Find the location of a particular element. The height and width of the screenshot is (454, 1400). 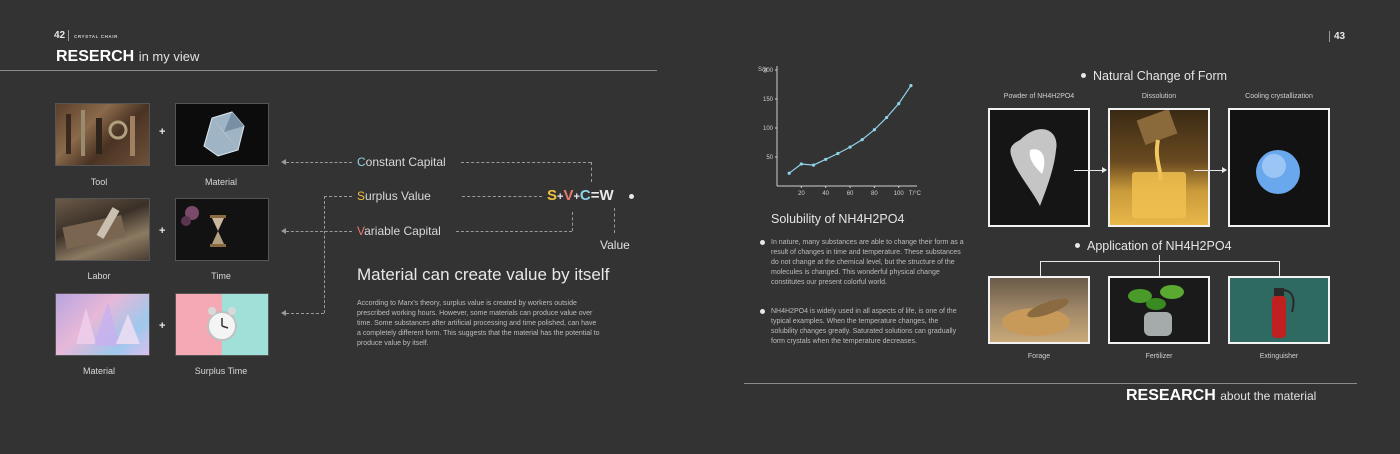

grain-icon is located at coordinates (1036, 317).